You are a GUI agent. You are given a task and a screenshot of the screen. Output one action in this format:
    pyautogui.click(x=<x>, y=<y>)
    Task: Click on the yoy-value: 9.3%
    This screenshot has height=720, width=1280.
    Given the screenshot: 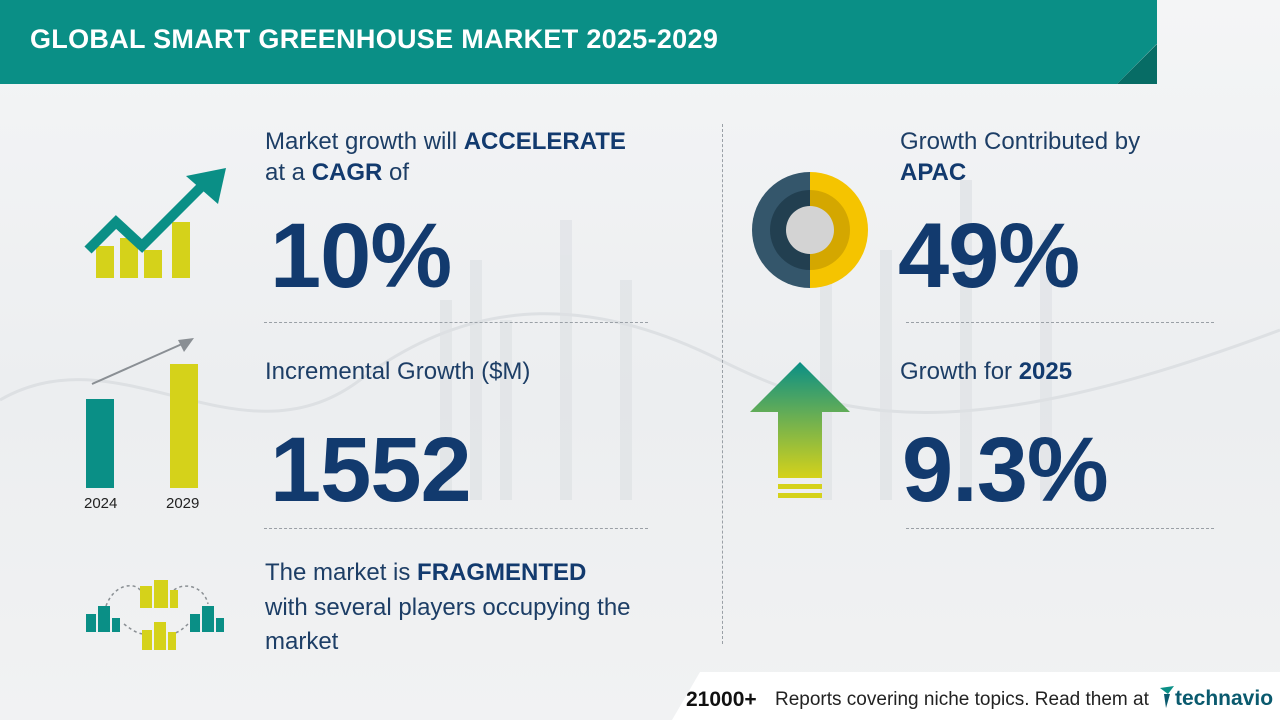 What is the action you would take?
    pyautogui.click(x=1005, y=470)
    